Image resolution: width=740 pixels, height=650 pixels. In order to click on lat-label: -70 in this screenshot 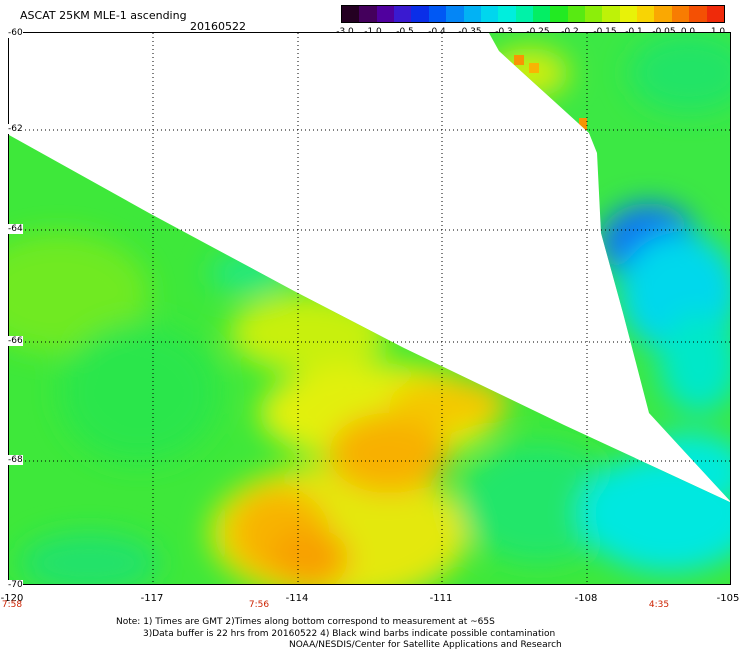, I will do `click(15, 585)`.